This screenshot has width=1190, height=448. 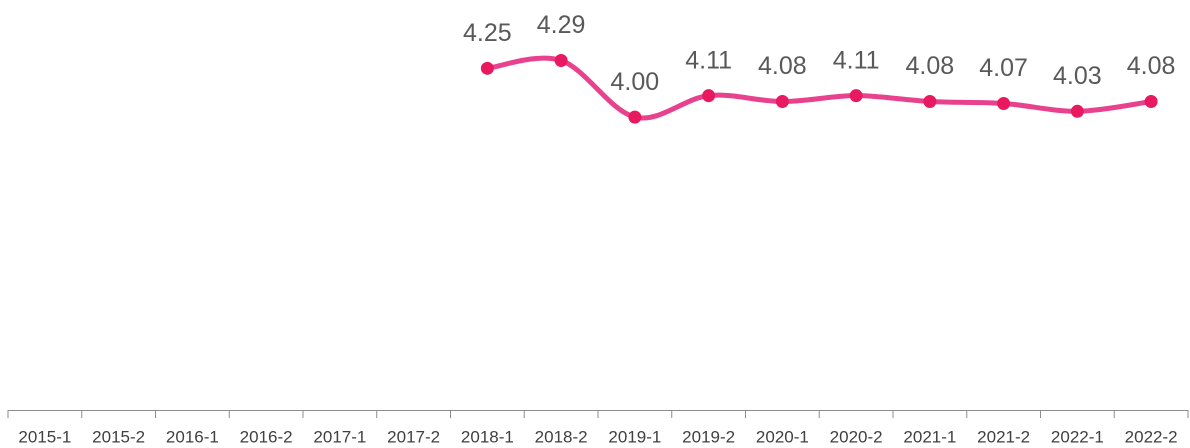 What do you see at coordinates (929, 436) in the screenshot?
I see `x-tick-label: 2021-1` at bounding box center [929, 436].